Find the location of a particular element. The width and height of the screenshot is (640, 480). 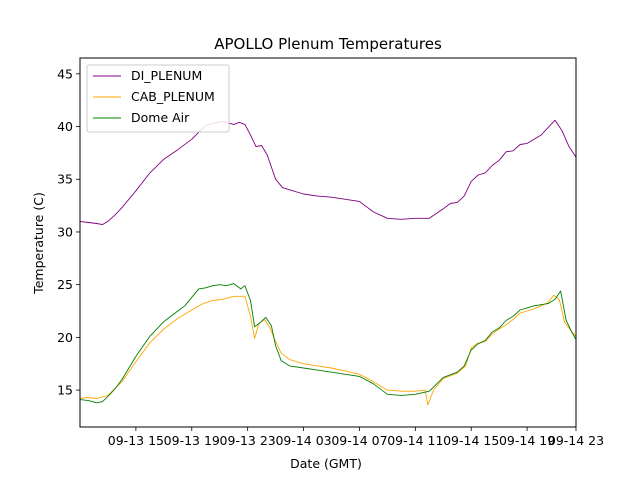

legend-label-cab-plenum: CAB_PLENUM is located at coordinates (173, 96).